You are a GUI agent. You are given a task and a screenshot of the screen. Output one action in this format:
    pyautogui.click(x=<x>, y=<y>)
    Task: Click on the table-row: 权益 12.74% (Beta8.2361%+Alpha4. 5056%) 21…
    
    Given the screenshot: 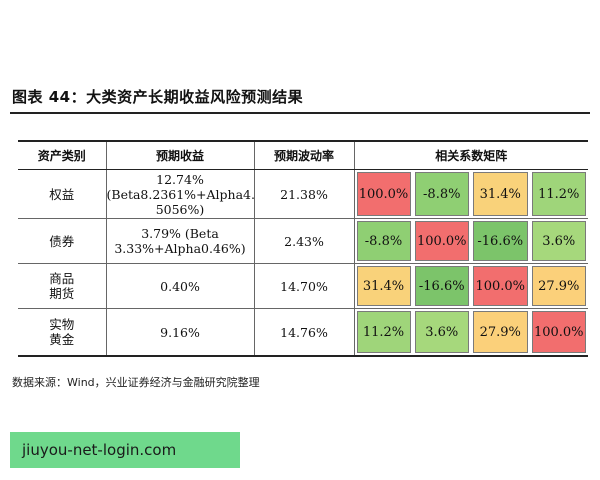 What is the action you would take?
    pyautogui.click(x=303, y=194)
    